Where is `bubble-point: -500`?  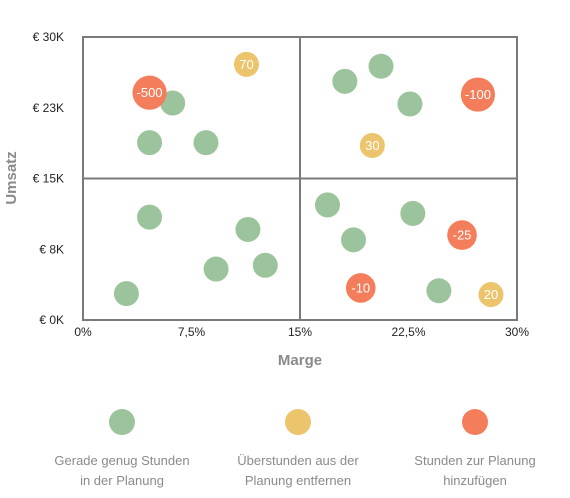 bubble-point: -500 is located at coordinates (149, 92).